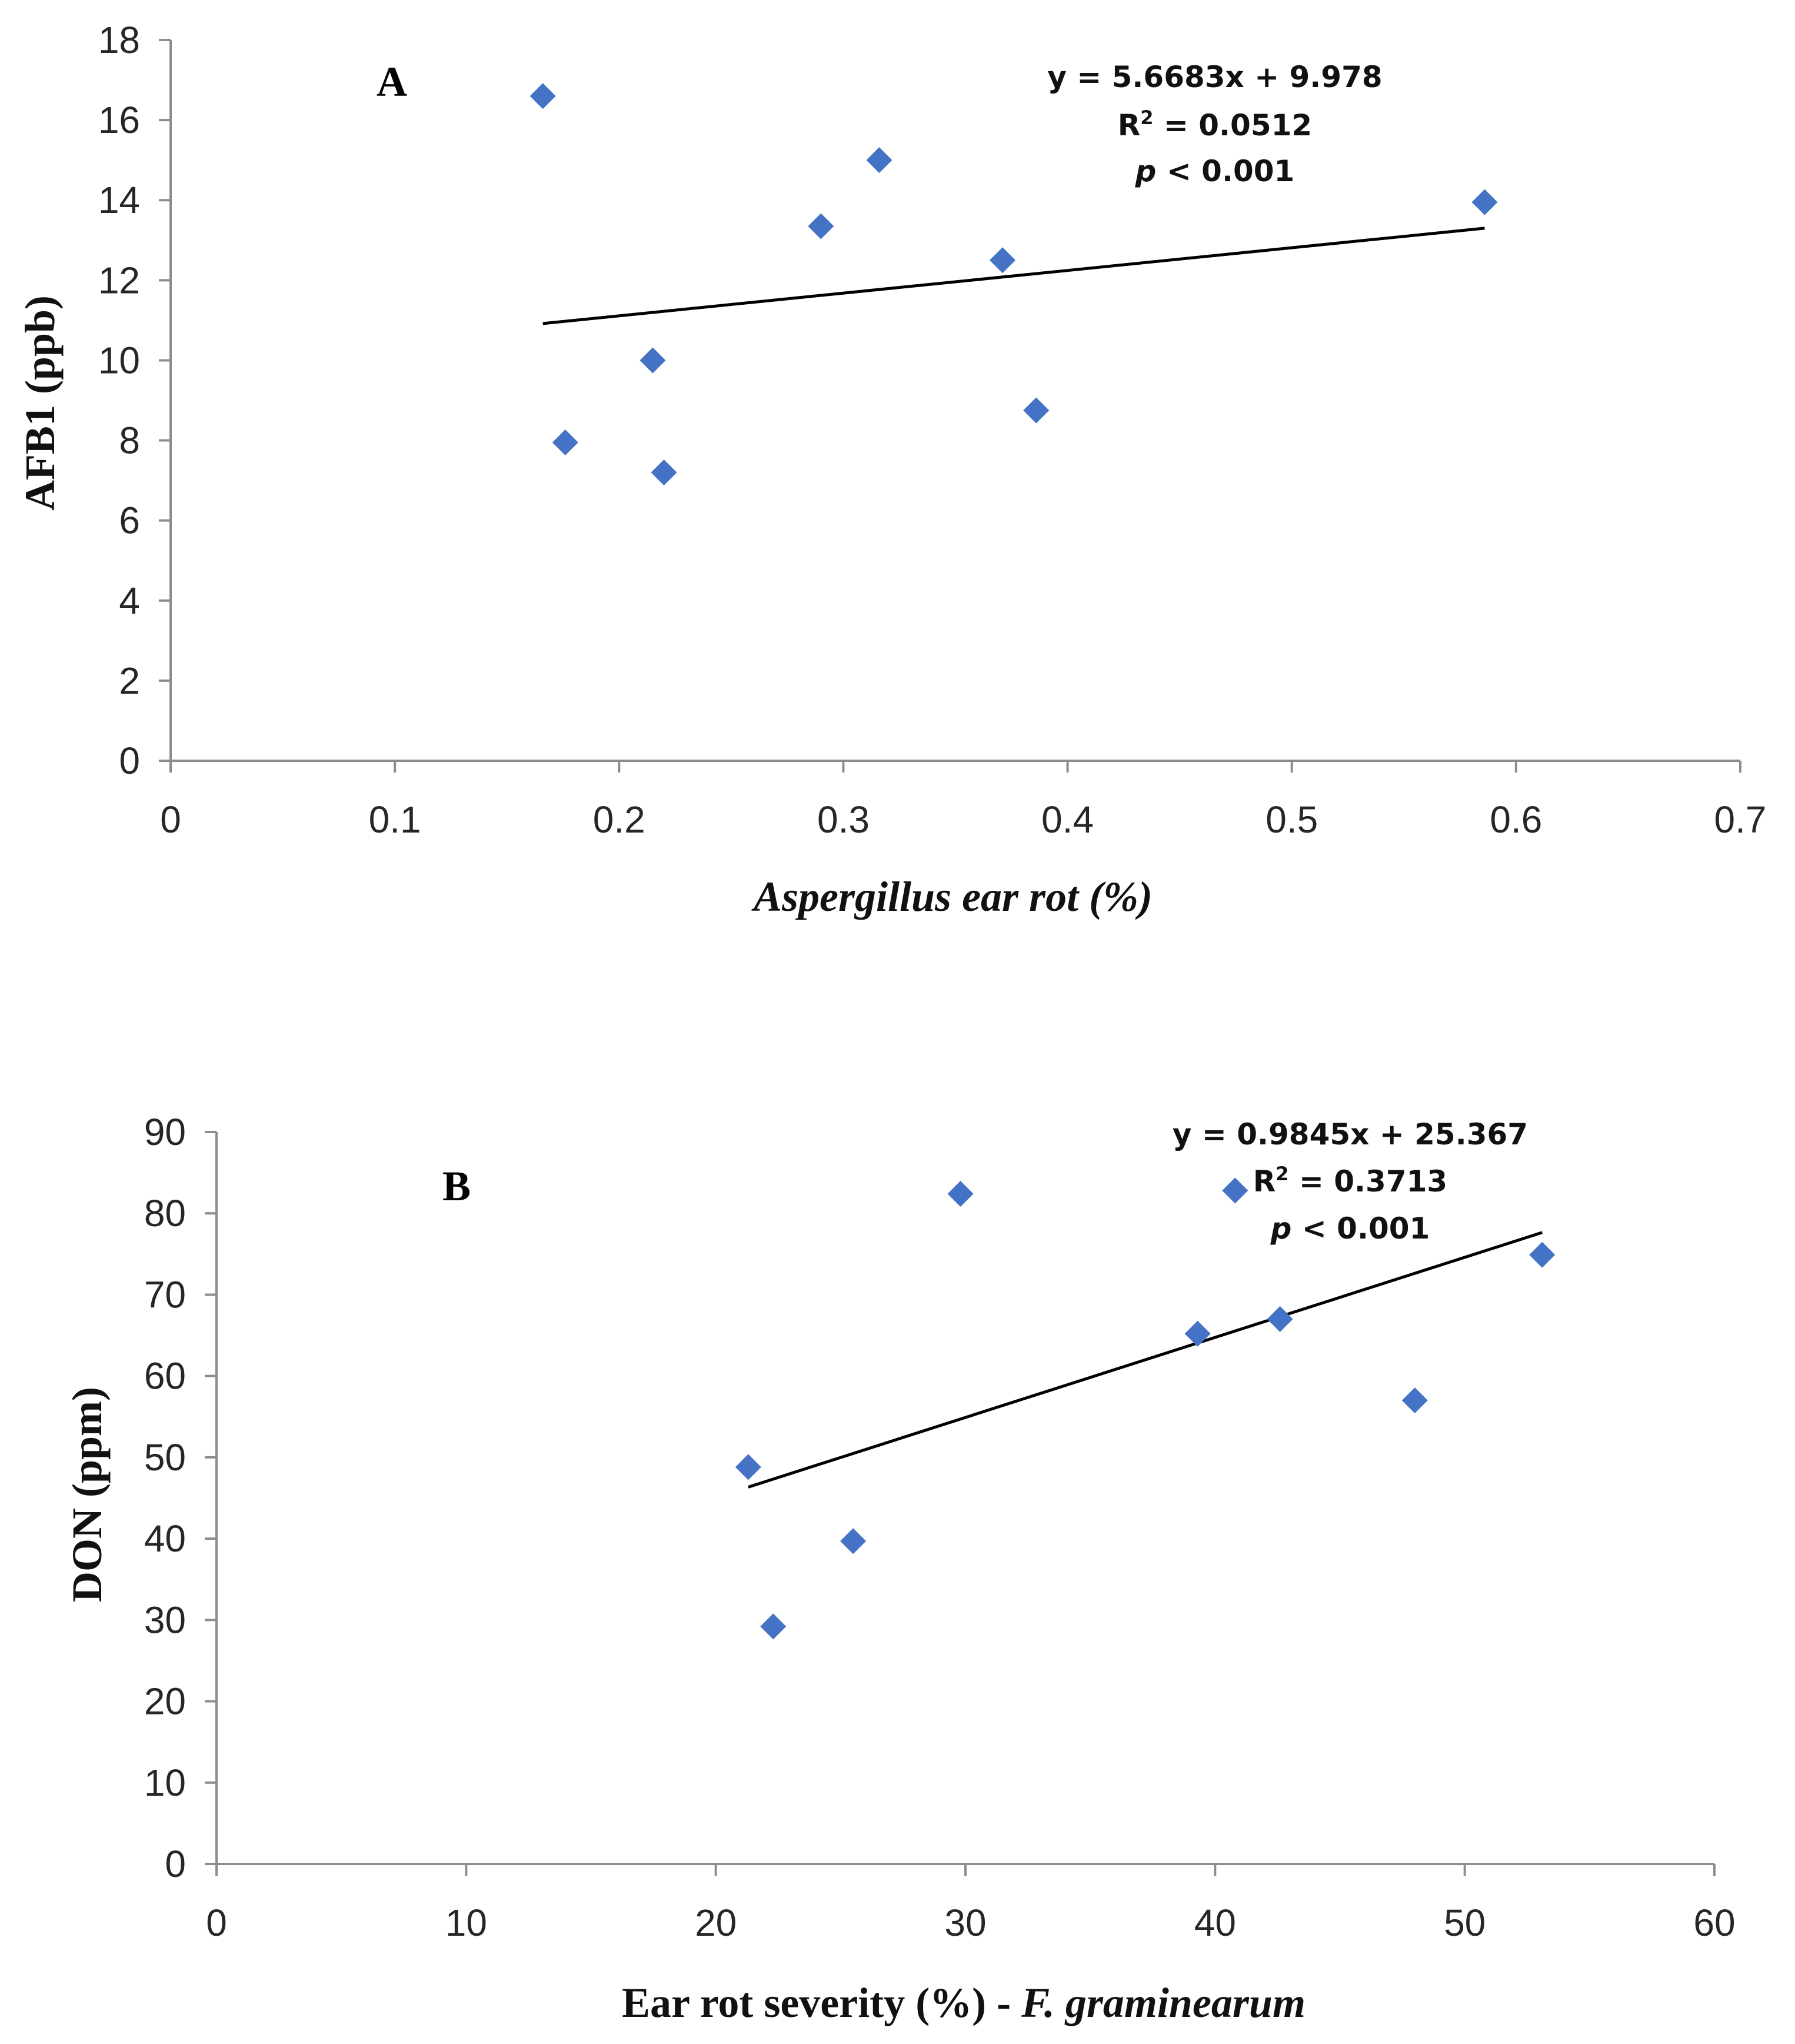 The image size is (1795, 2044). What do you see at coordinates (619, 819) in the screenshot?
I see `panel-a-x-tick-label: 0.2` at bounding box center [619, 819].